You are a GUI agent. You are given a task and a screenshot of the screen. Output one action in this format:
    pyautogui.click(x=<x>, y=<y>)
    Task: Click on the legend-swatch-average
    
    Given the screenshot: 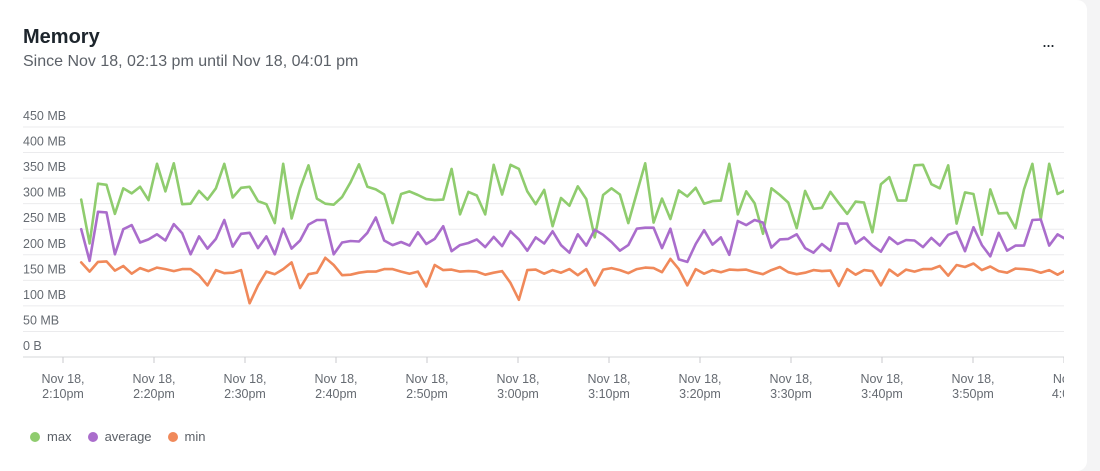 What is the action you would take?
    pyautogui.click(x=92, y=436)
    